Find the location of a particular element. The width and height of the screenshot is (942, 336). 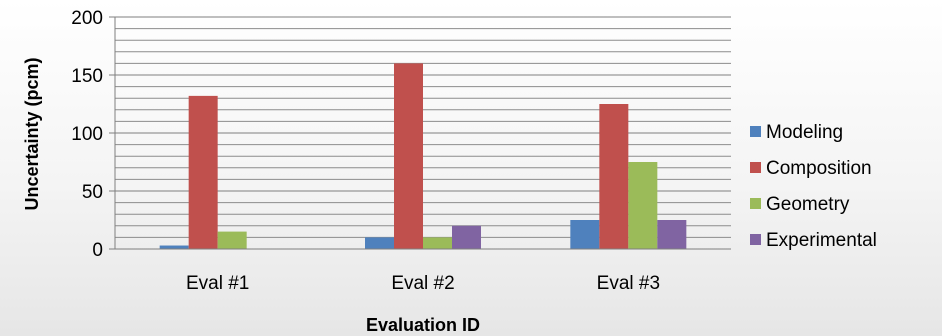

legend-label-composition: Composition is located at coordinates (819, 168).